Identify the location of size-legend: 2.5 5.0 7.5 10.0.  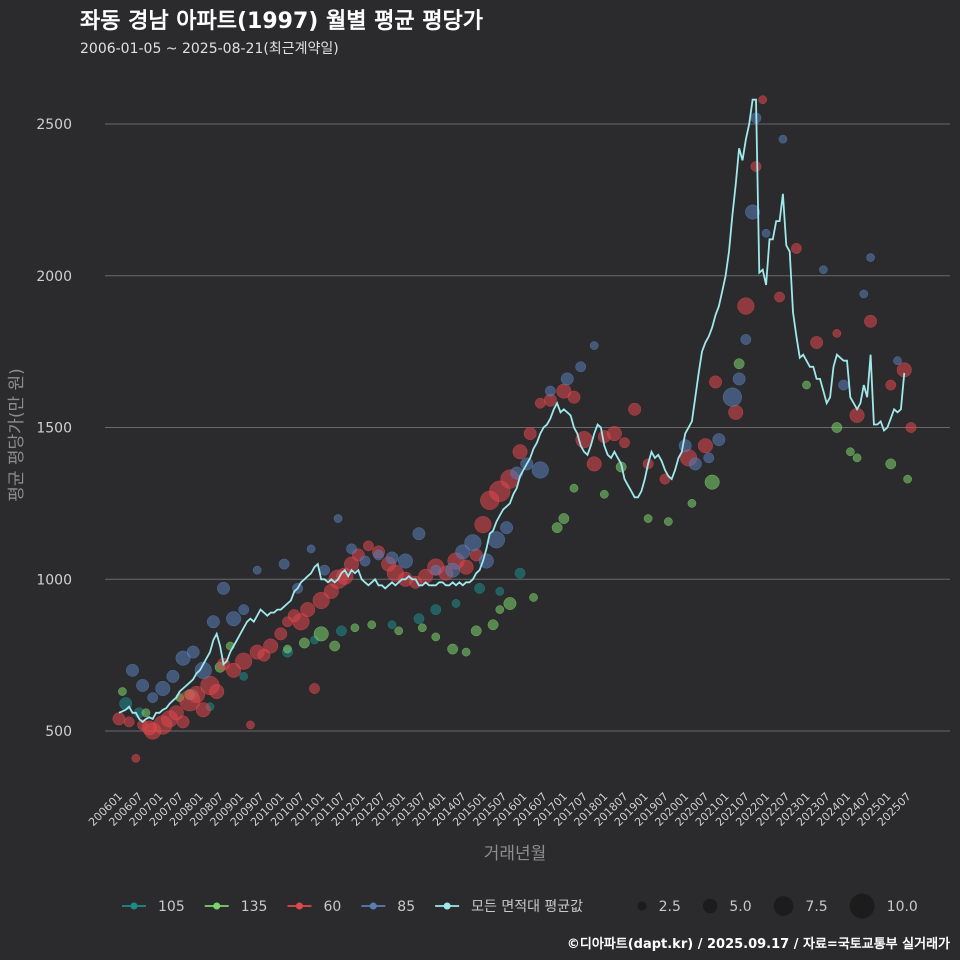
(777, 906).